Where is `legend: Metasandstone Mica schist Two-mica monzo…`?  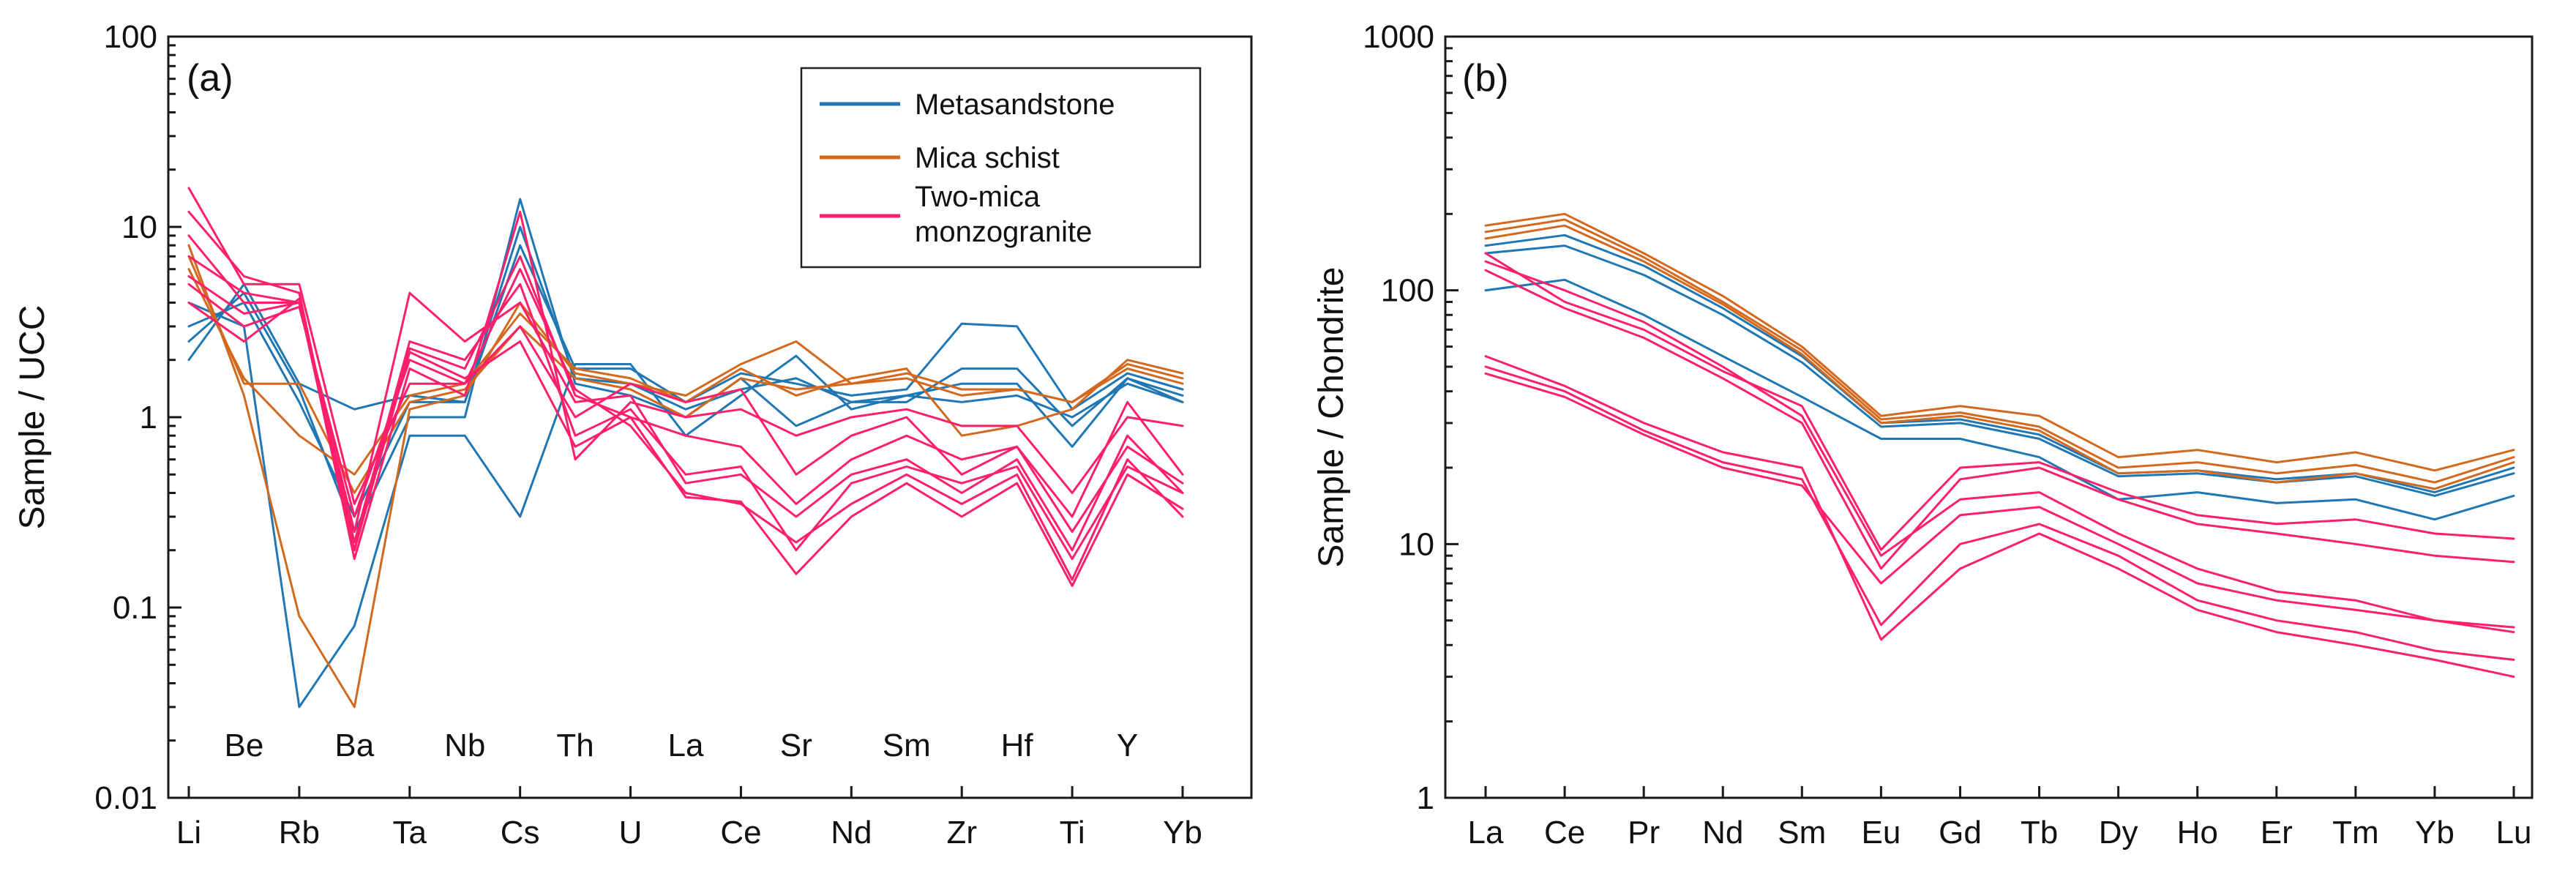 legend: Metasandstone Mica schist Two-mica monzo… is located at coordinates (1001, 168).